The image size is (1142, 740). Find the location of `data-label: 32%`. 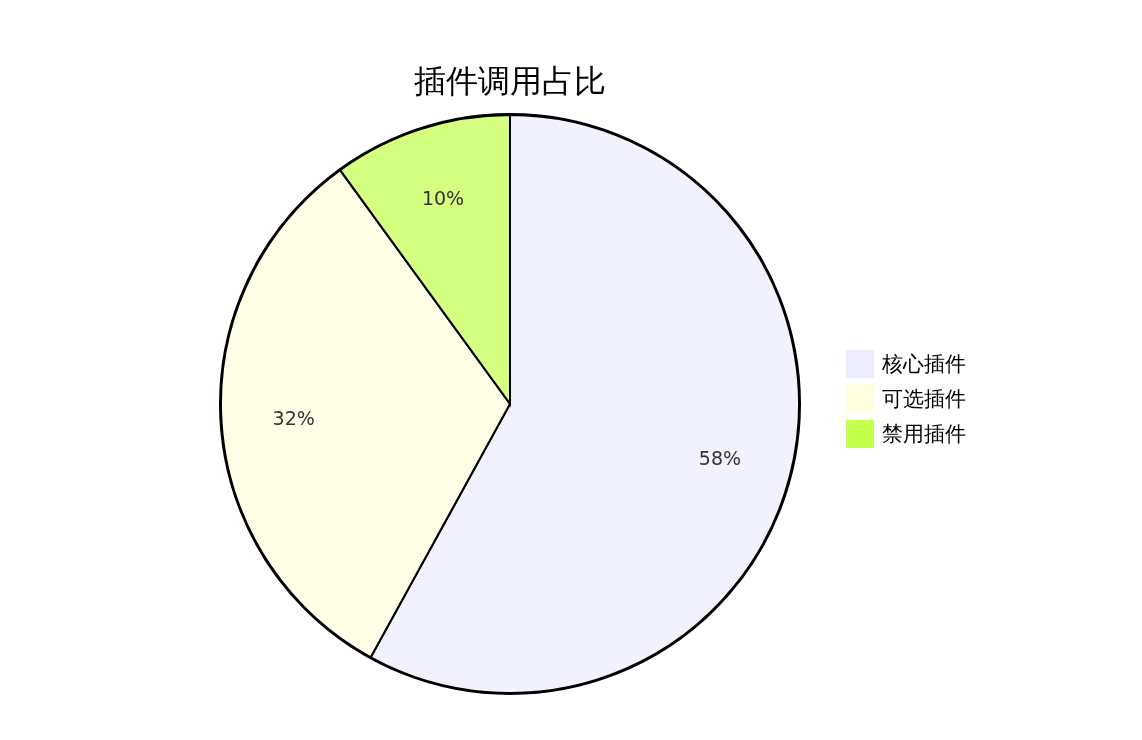

data-label: 32% is located at coordinates (293, 417).